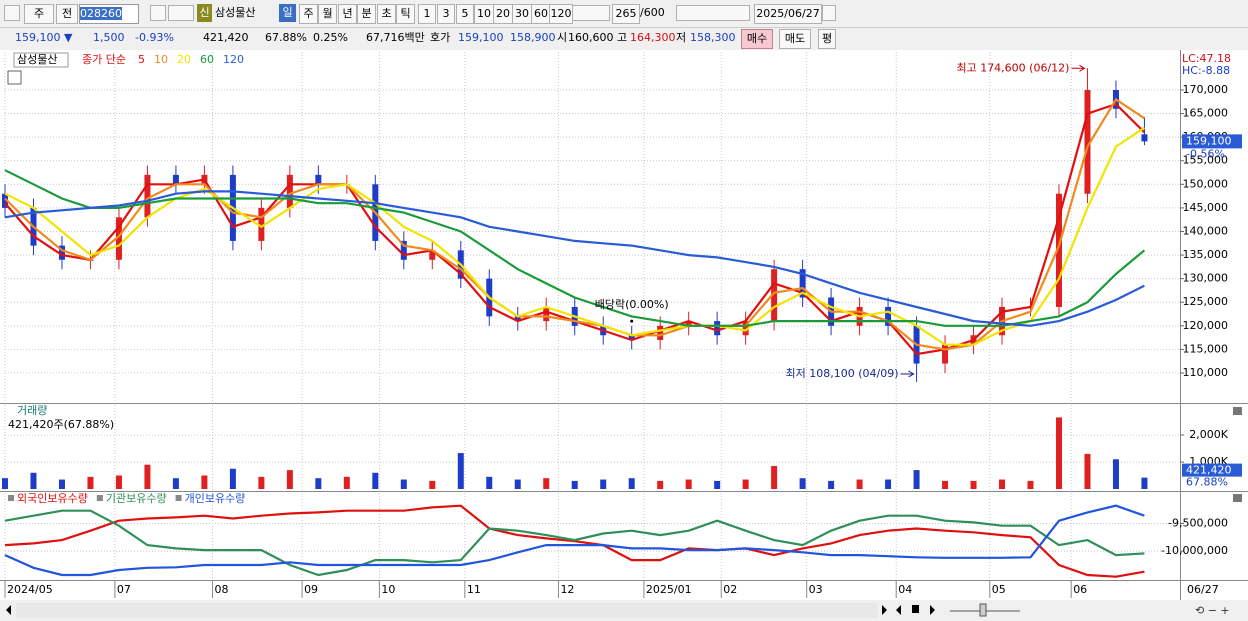  Describe the element at coordinates (757, 39) in the screenshot. I see `quote-item: 매수` at that location.